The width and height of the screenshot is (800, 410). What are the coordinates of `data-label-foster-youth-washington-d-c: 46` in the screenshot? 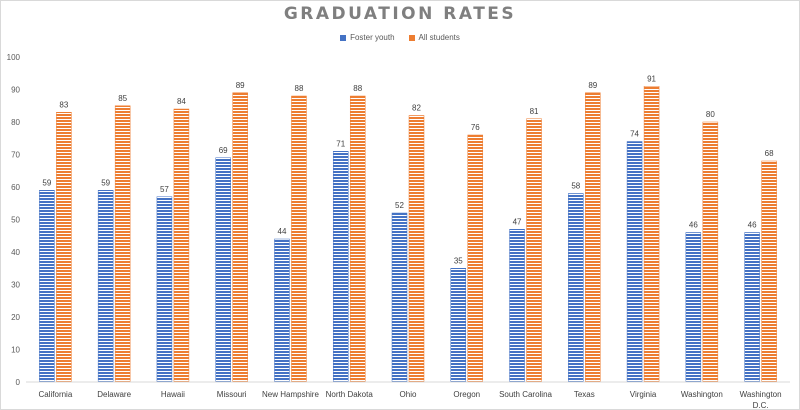 It's located at (752, 225).